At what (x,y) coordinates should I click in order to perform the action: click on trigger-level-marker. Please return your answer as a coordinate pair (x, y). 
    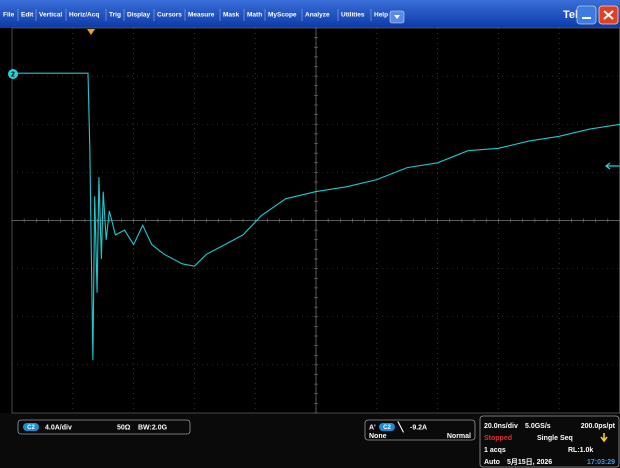
    Looking at the image, I should click on (612, 166).